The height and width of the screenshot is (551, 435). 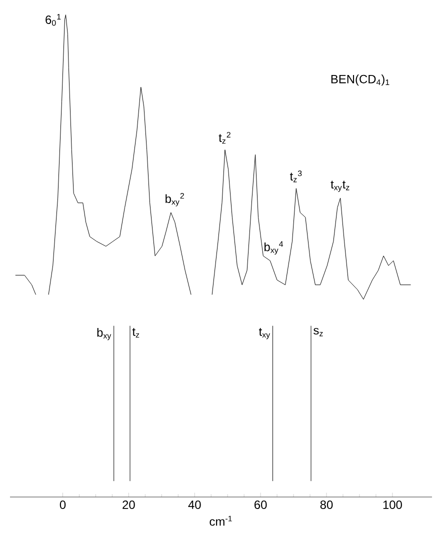 What do you see at coordinates (360, 80) in the screenshot?
I see `text: BEN(CD$_{4}$)$_{1}$` at bounding box center [360, 80].